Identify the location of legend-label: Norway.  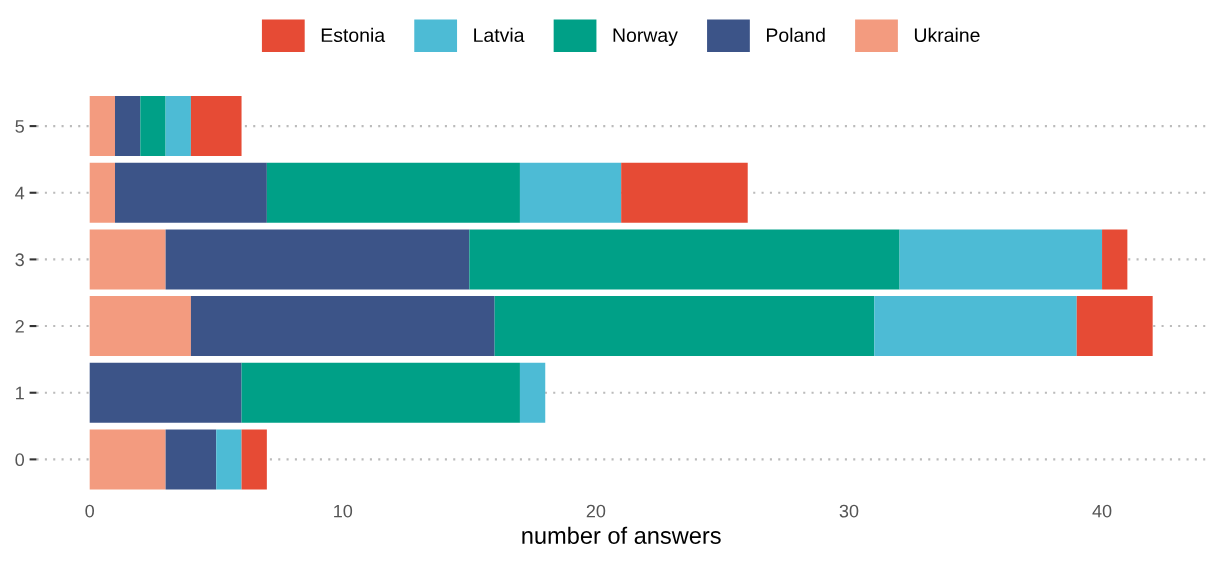
(645, 37).